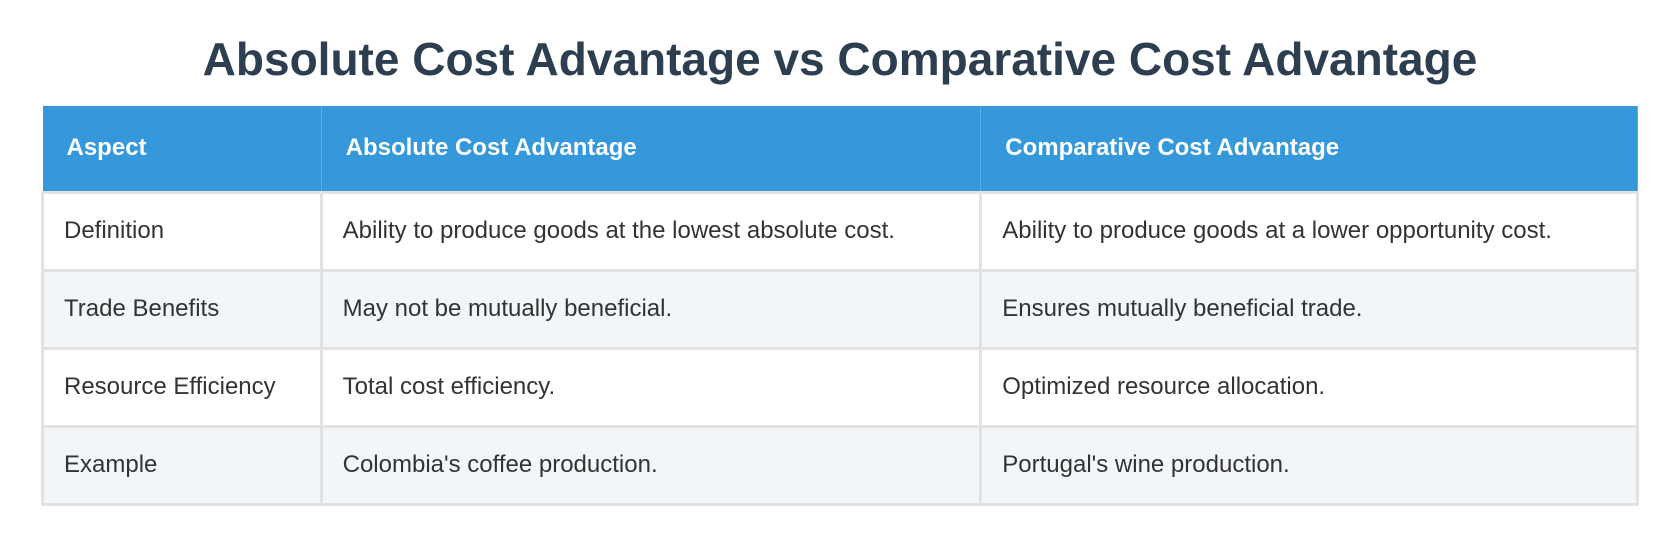 Image resolution: width=1680 pixels, height=548 pixels. Describe the element at coordinates (182, 465) in the screenshot. I see `table-cell: Example` at that location.